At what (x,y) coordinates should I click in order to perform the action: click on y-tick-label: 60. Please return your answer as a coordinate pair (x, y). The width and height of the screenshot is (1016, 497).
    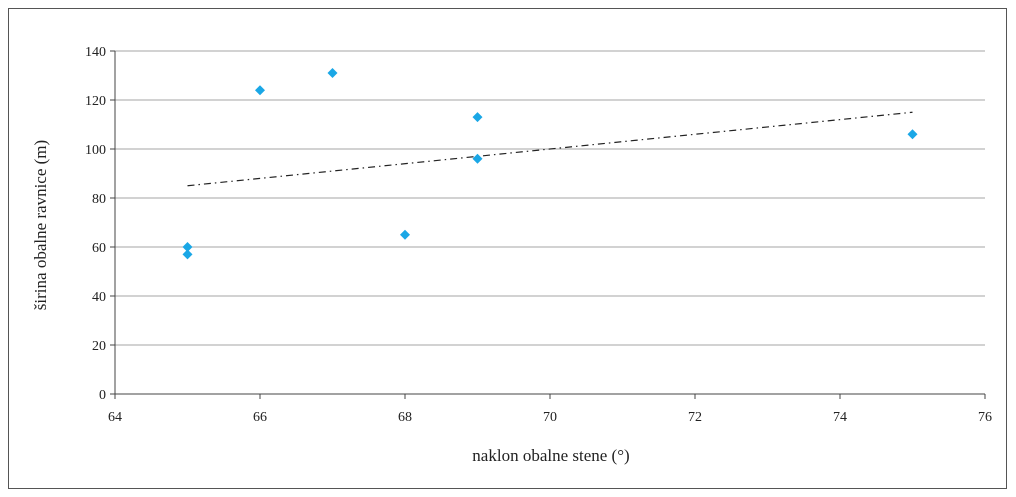
    Looking at the image, I should click on (99, 248).